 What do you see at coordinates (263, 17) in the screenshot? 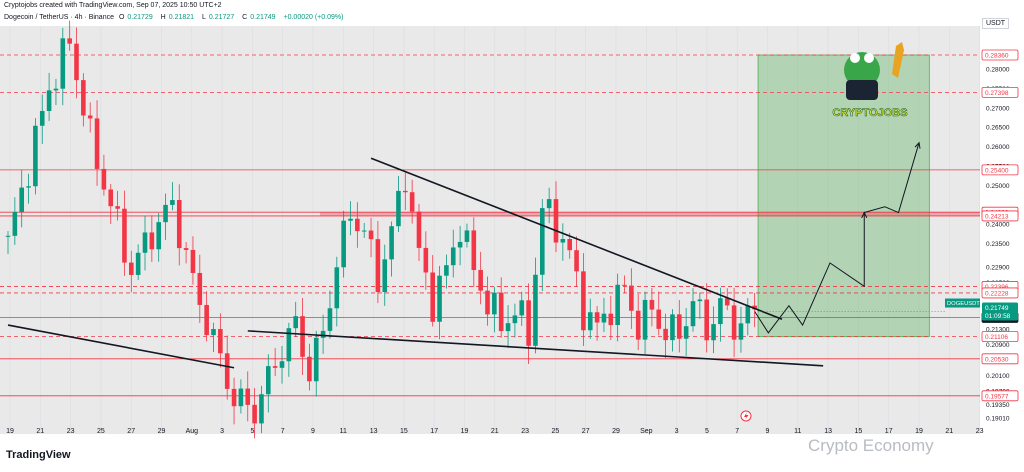
I see `close-value: 0.21749` at bounding box center [263, 17].